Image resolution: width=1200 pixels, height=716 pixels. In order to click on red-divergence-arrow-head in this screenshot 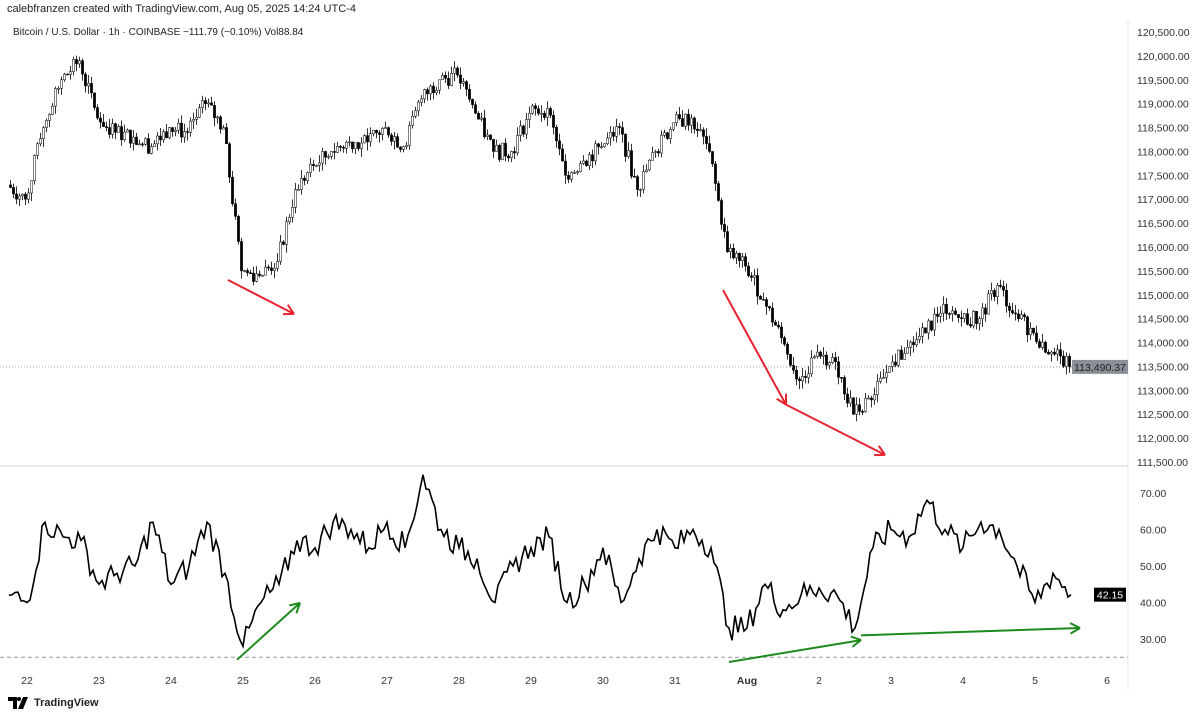, I will do `click(290, 309)`.